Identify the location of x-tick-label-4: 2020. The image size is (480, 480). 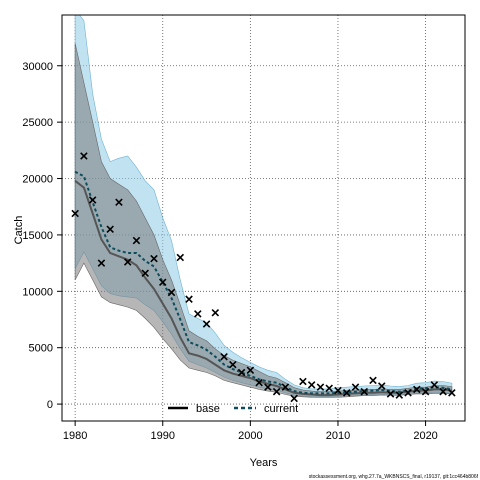
(425, 436).